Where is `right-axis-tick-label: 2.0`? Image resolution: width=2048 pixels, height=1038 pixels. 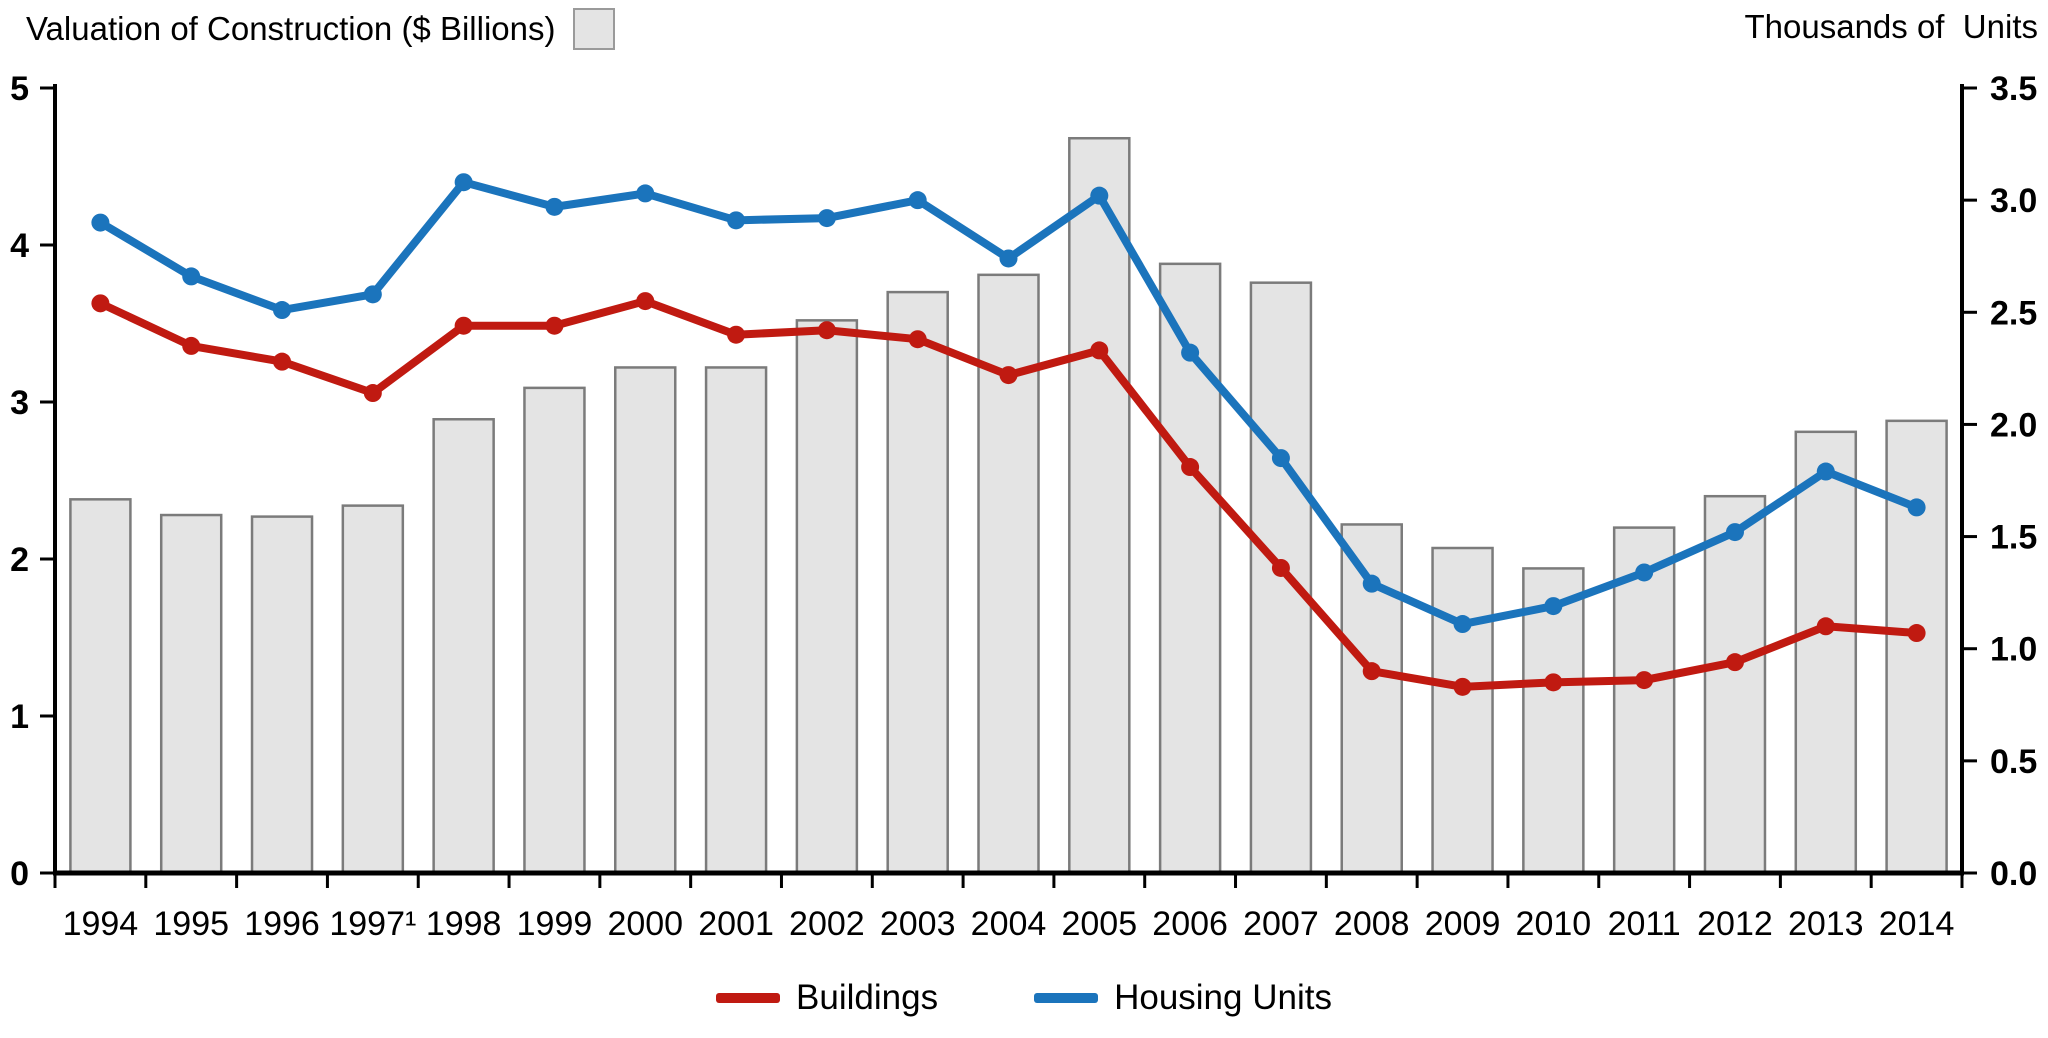 right-axis-tick-label: 2.0 is located at coordinates (2013, 425).